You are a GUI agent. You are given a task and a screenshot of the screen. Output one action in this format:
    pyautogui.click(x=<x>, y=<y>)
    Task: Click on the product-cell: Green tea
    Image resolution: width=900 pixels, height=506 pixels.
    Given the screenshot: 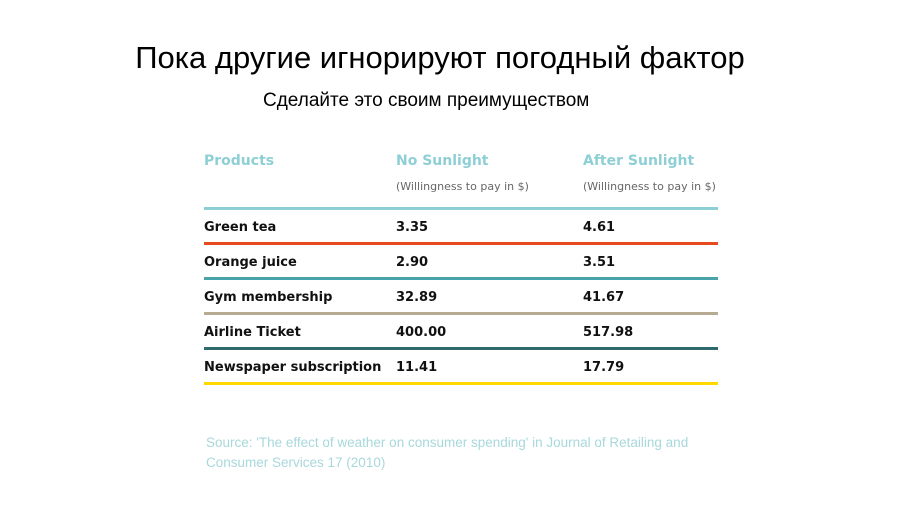 What is the action you would take?
    pyautogui.click(x=240, y=227)
    